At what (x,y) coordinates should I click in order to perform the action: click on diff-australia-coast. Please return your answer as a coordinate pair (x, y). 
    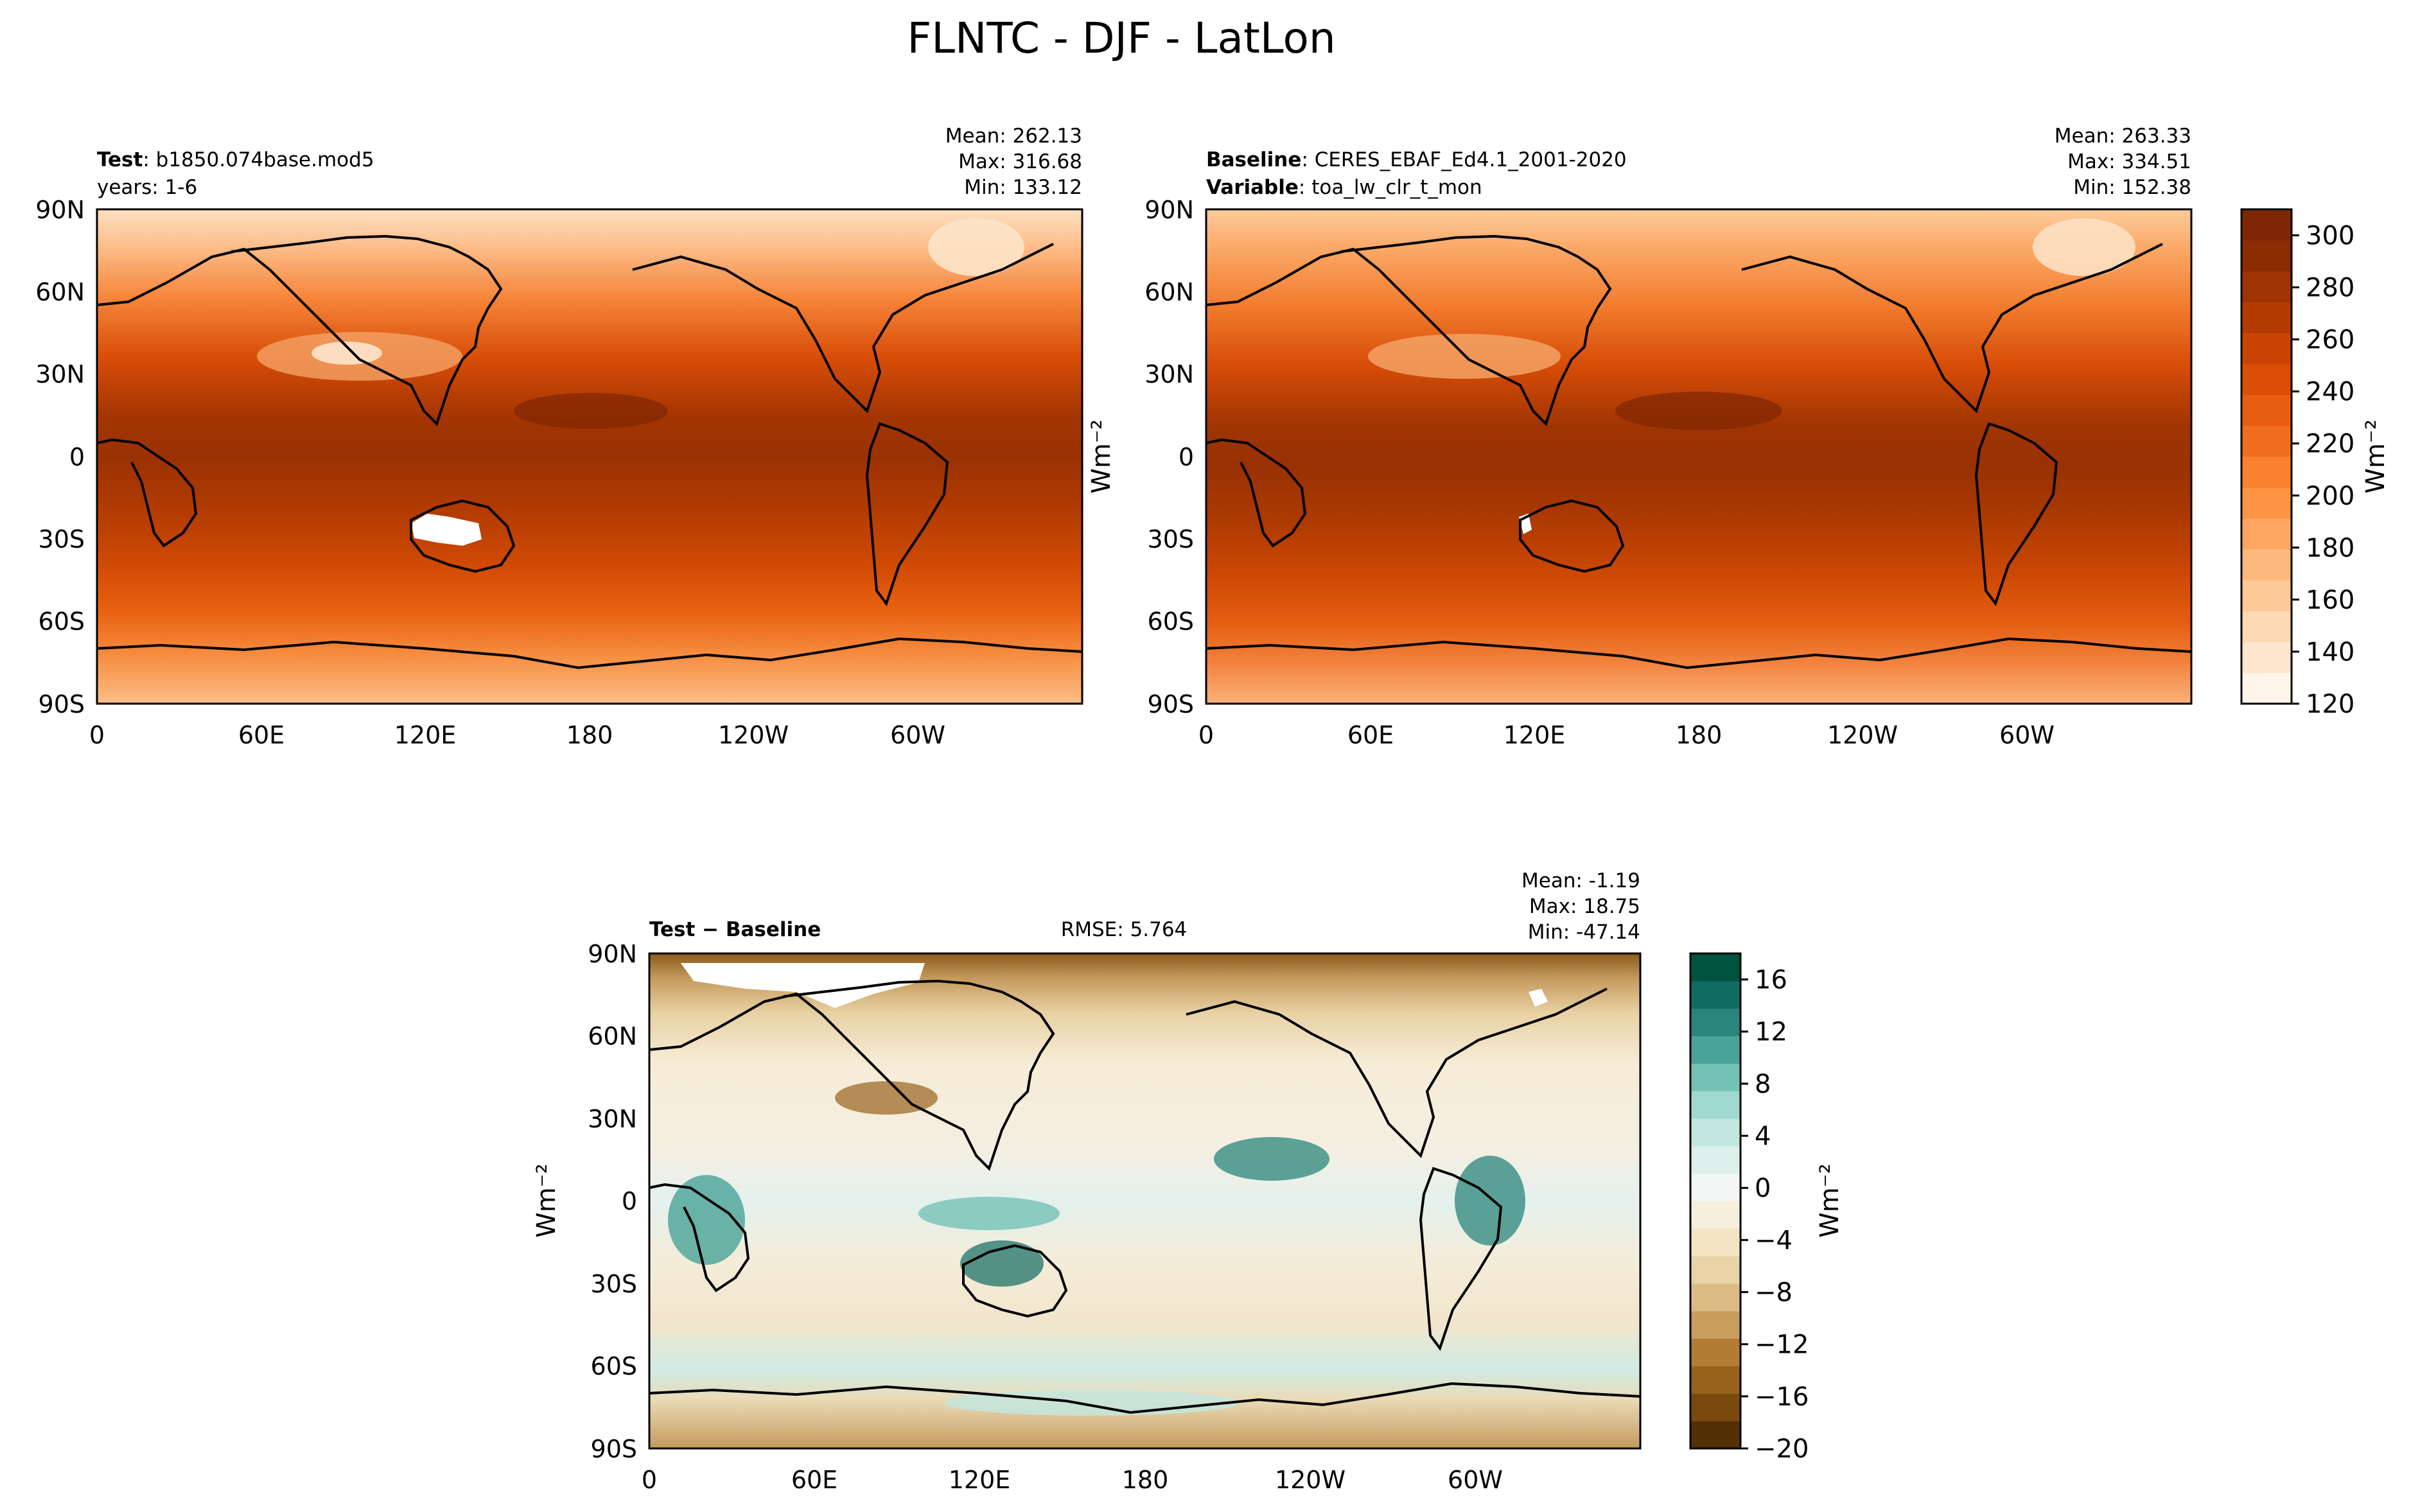
    Looking at the image, I should click on (1015, 1281).